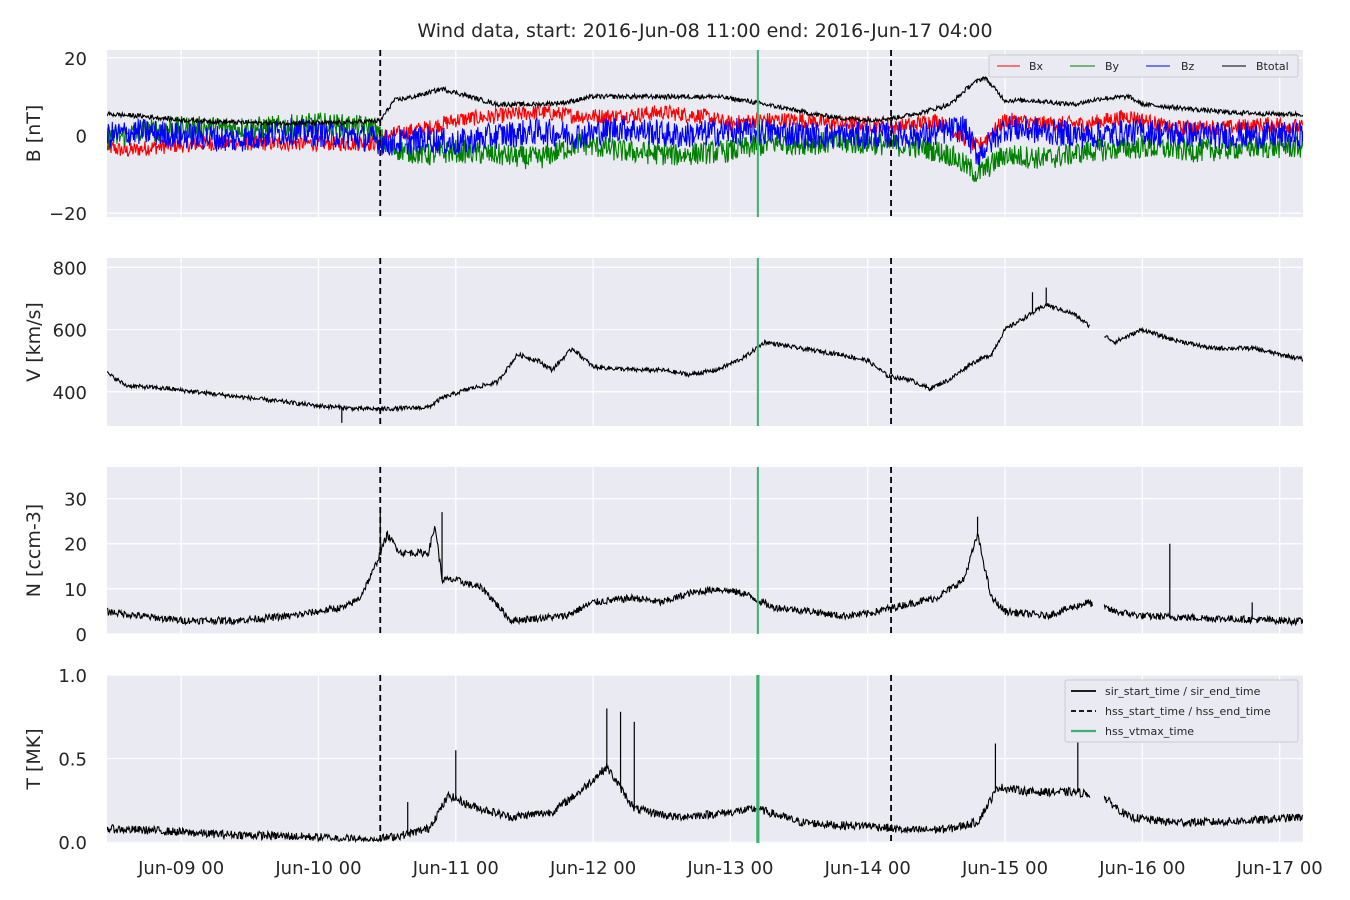 The width and height of the screenshot is (1350, 900). Describe the element at coordinates (592, 868) in the screenshot. I see `x-tick-label: Jun-12 00` at that location.